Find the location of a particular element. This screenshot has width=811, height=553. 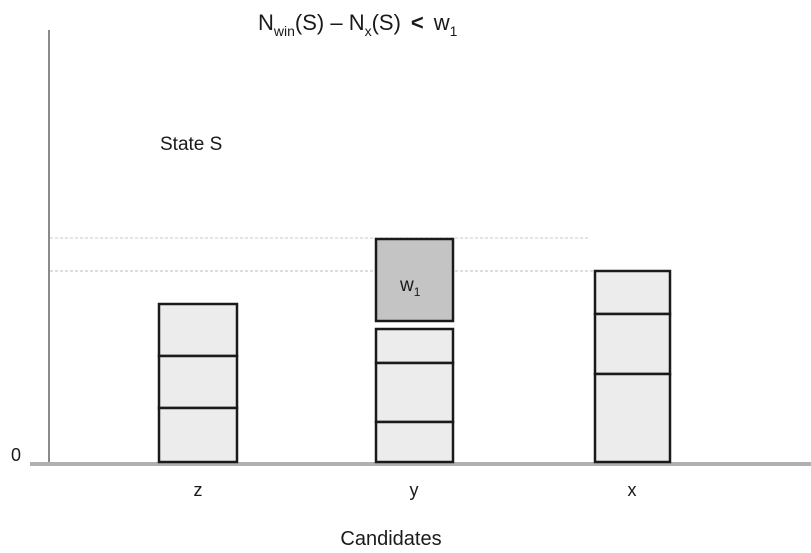

candidate-x-label: x is located at coordinates (632, 490).